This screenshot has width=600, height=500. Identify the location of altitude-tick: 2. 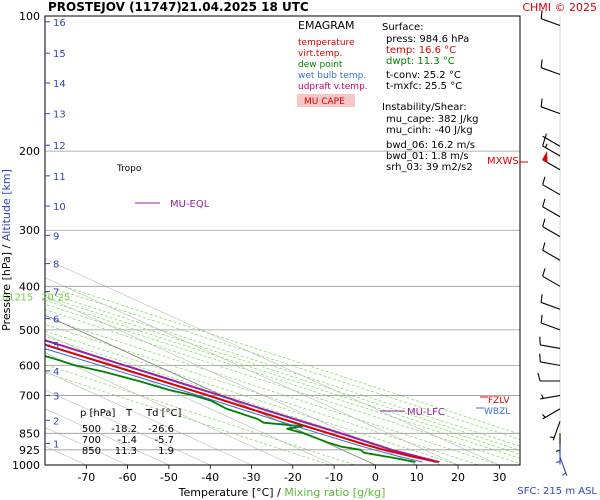
(56, 421).